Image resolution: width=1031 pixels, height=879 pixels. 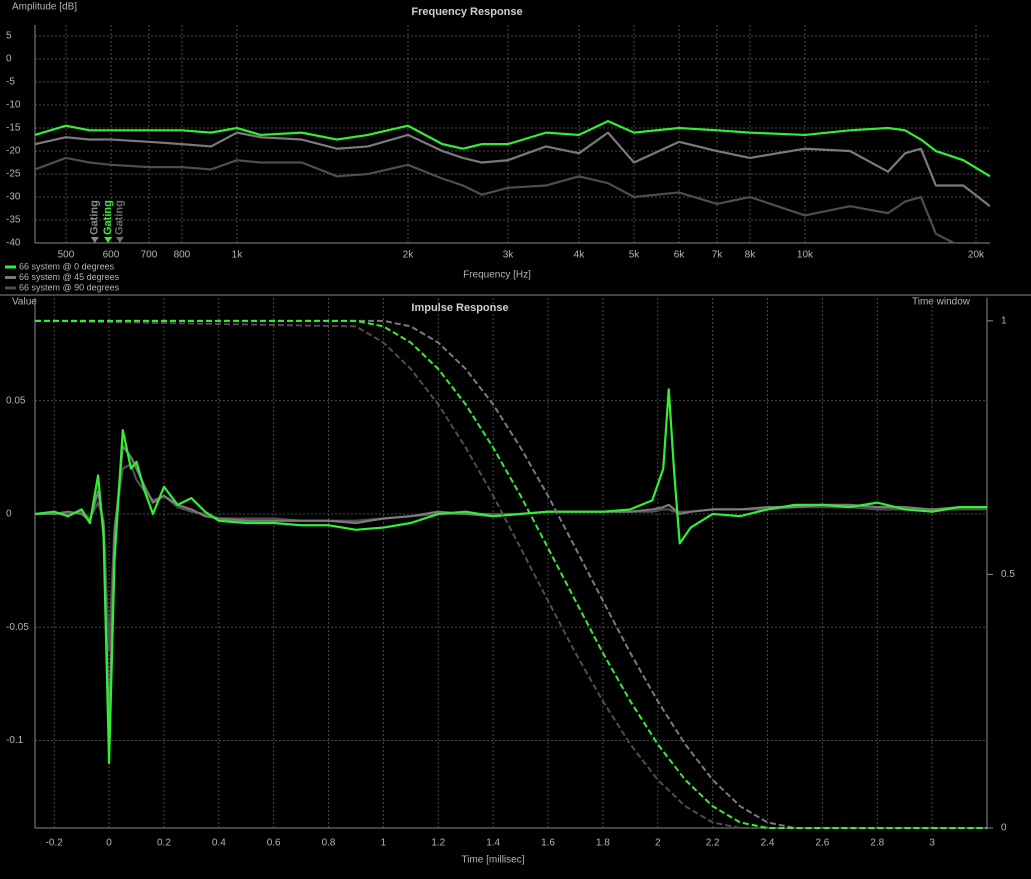 What do you see at coordinates (635, 255) in the screenshot?
I see `x-tick-label: 5k` at bounding box center [635, 255].